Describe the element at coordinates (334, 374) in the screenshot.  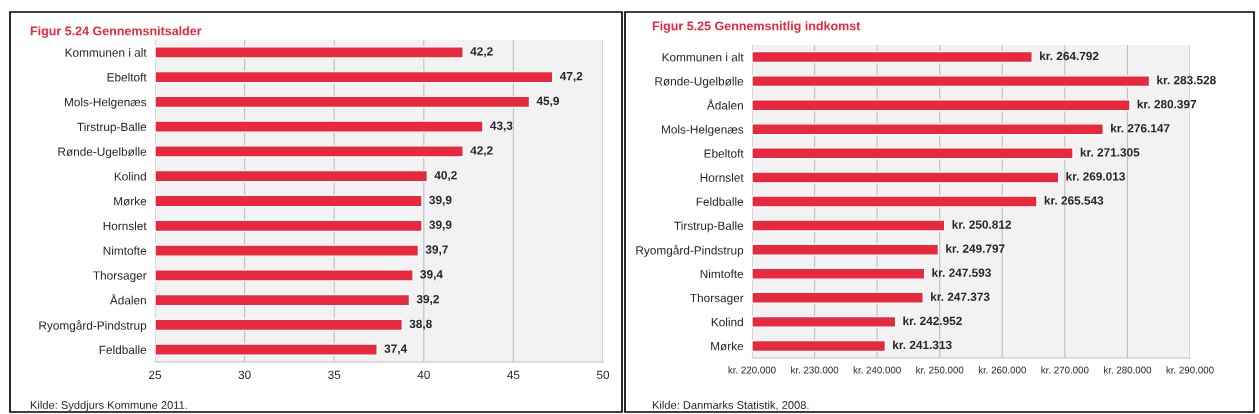
I see `x-tick-label: 35` at that location.